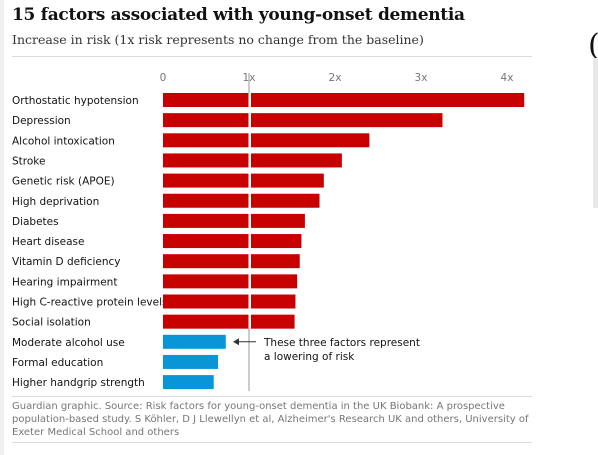  What do you see at coordinates (63, 182) in the screenshot?
I see `category-label: Genetic risk (APOE)` at bounding box center [63, 182].